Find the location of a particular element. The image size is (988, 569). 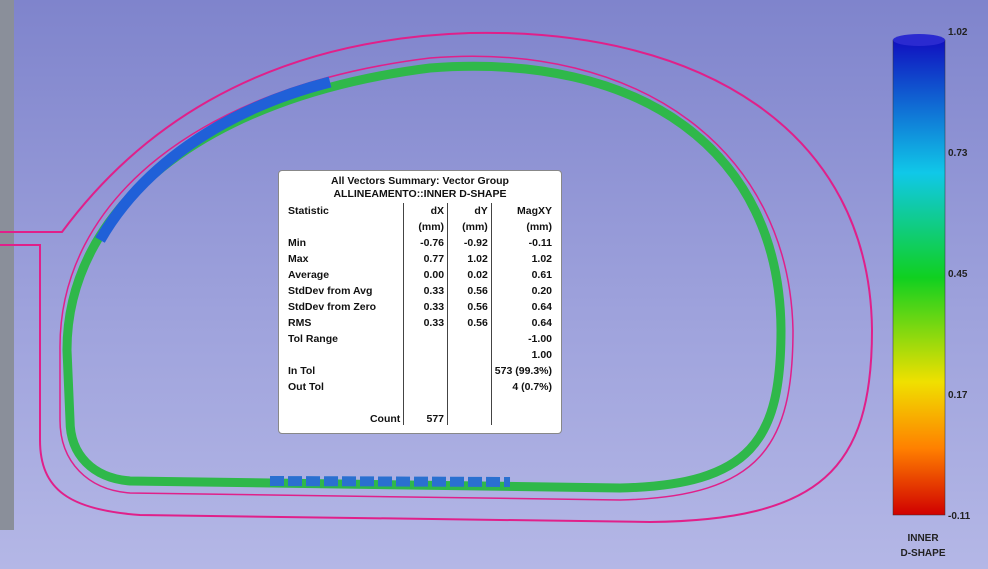

cell is located at coordinates (344, 227).